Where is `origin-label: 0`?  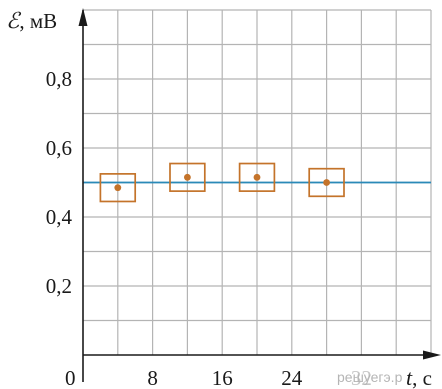
origin-label: 0 is located at coordinates (70, 377).